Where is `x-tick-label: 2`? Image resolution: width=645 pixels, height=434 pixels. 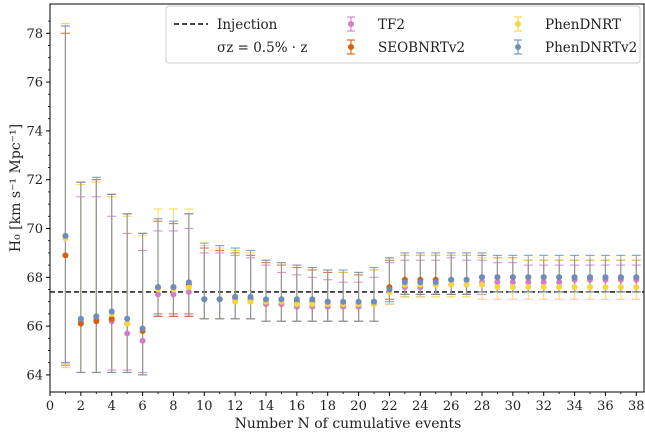 x-tick-label: 2 is located at coordinates (81, 406).